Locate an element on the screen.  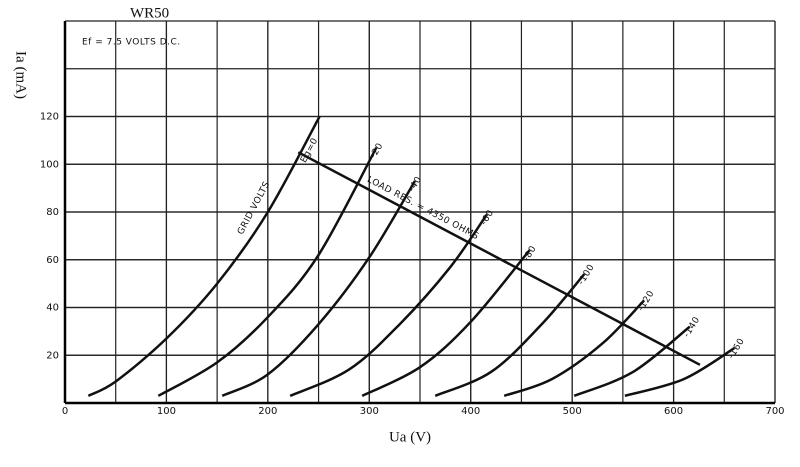
y-tick-label: 80 is located at coordinates (52, 212).